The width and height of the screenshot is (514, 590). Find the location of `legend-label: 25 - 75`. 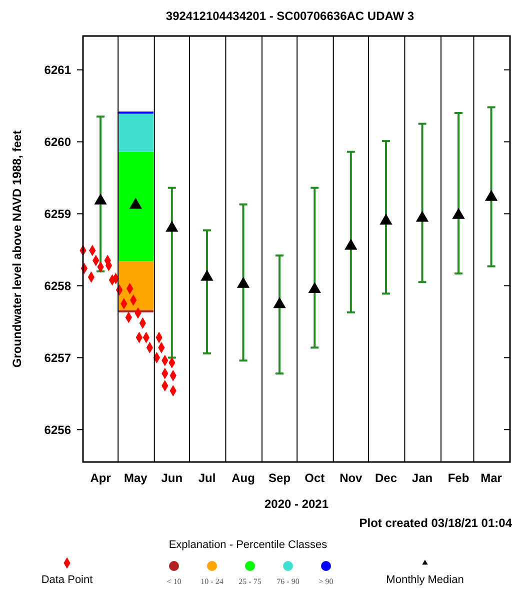

legend-label: 25 - 75 is located at coordinates (250, 581).